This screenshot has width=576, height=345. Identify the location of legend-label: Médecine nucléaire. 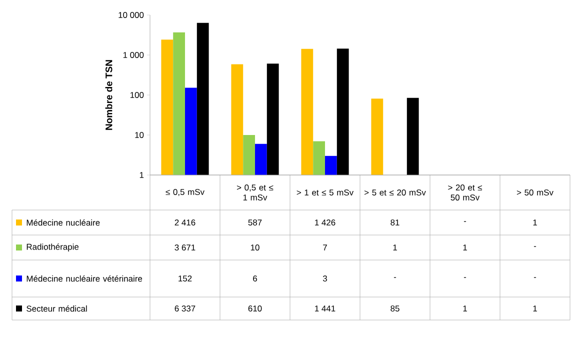
(63, 222).